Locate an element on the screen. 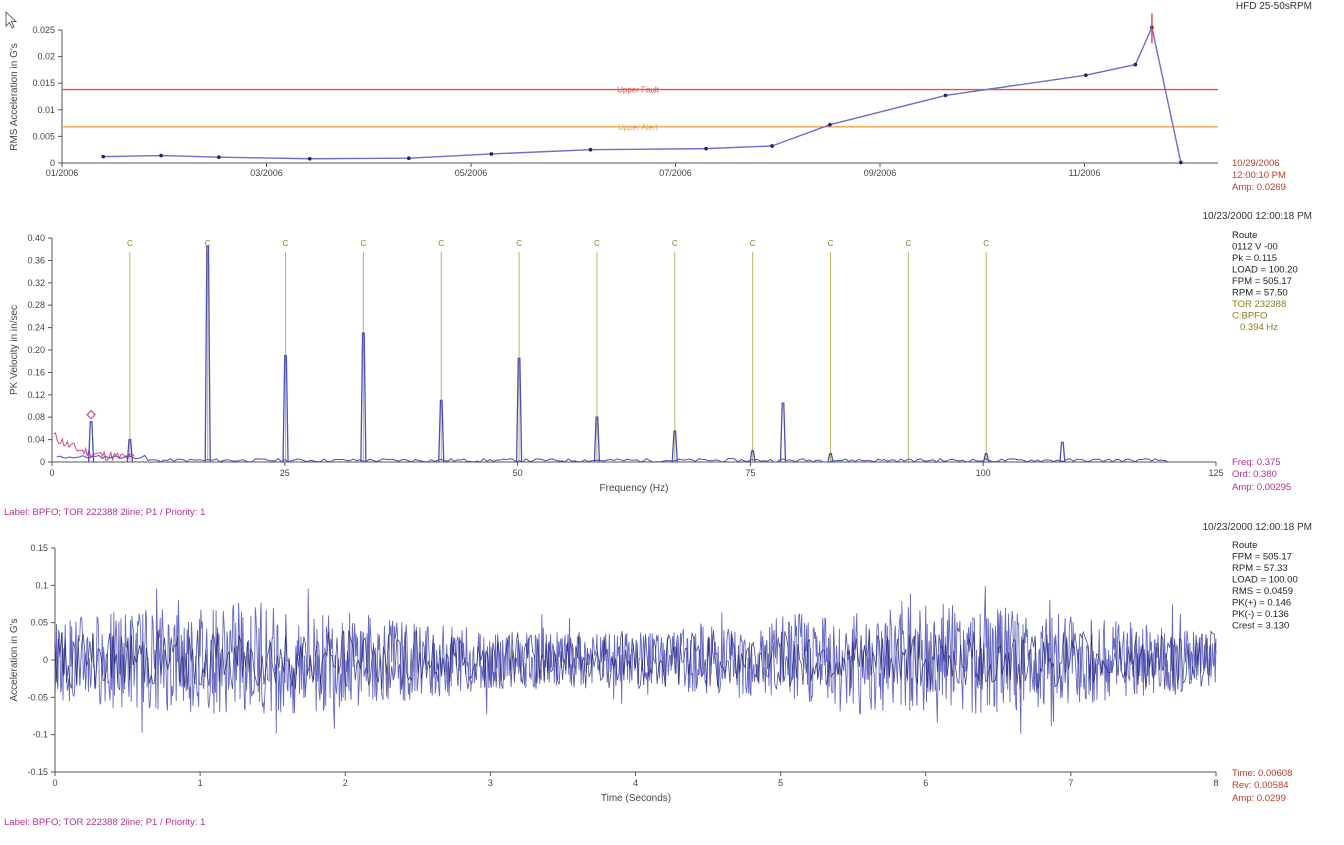 Image resolution: width=1344 pixels, height=845 pixels. spectrum-xlabel: Frequency (Hz) is located at coordinates (634, 488).